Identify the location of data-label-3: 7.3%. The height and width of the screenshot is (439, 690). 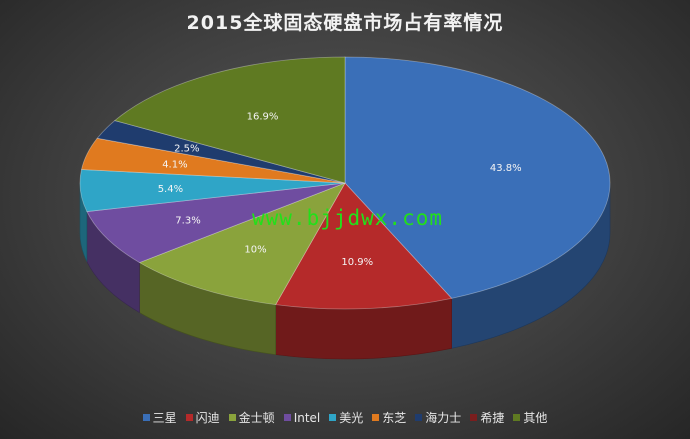
(187, 221).